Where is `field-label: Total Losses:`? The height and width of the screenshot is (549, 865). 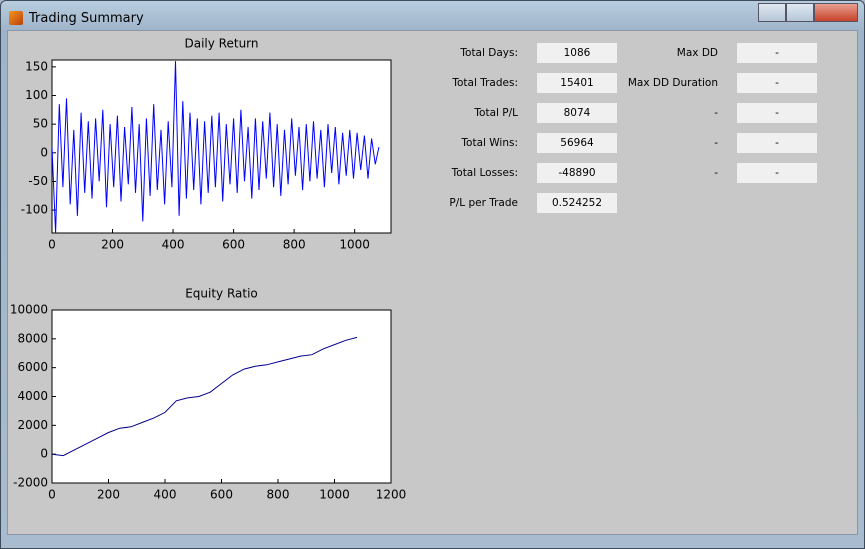 field-label: Total Losses: is located at coordinates (484, 173).